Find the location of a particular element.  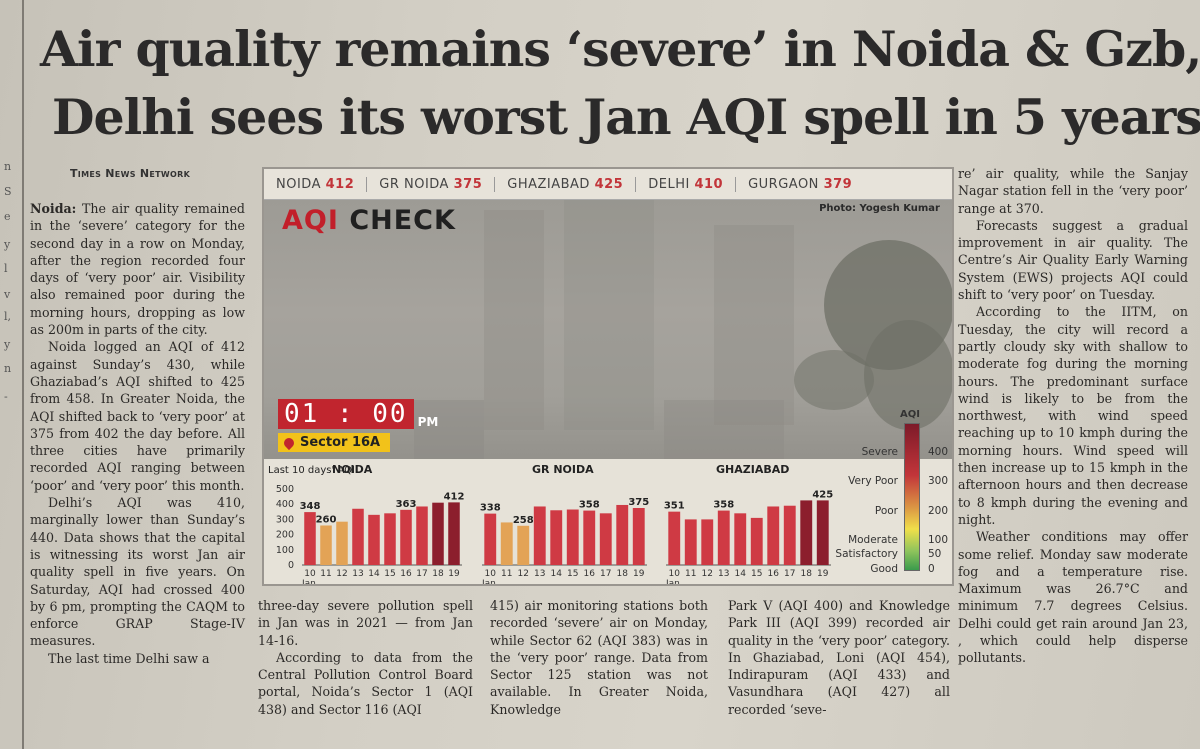

data-label: 412 is located at coordinates (454, 496).